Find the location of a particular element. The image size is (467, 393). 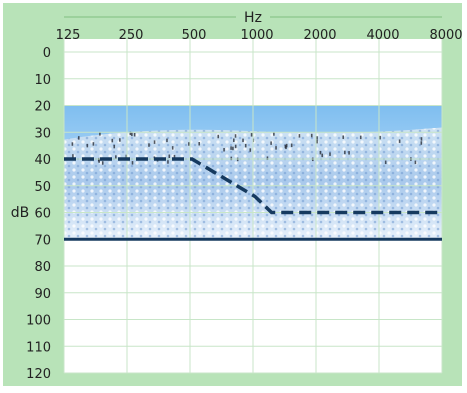

y-tick-label: 80 is located at coordinates (42, 267).